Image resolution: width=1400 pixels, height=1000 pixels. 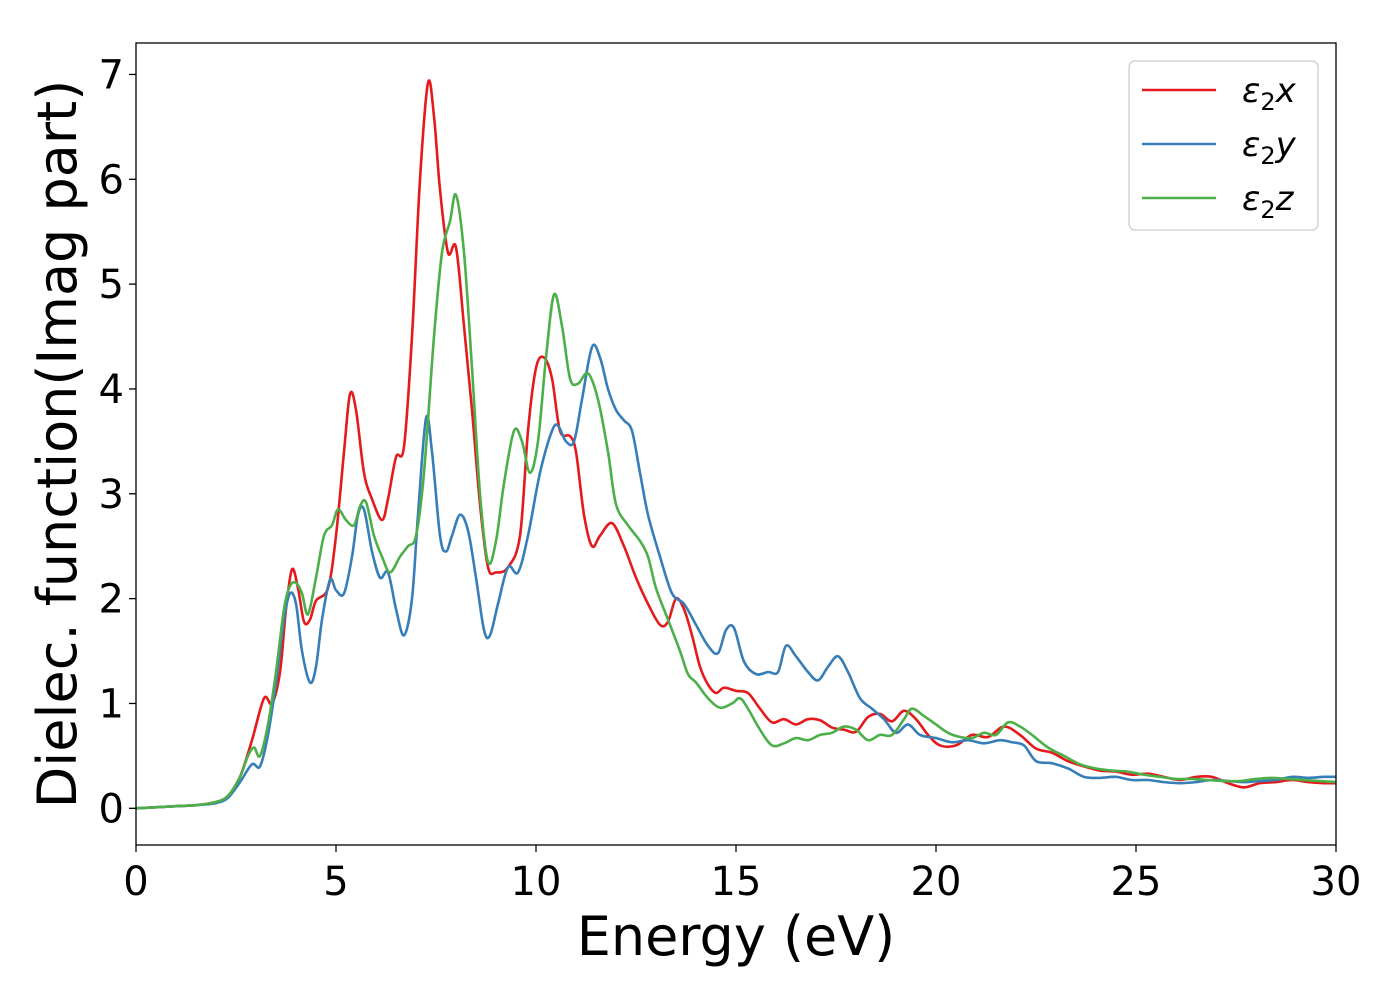 What do you see at coordinates (111, 704) in the screenshot?
I see `y-tick-label: 1` at bounding box center [111, 704].